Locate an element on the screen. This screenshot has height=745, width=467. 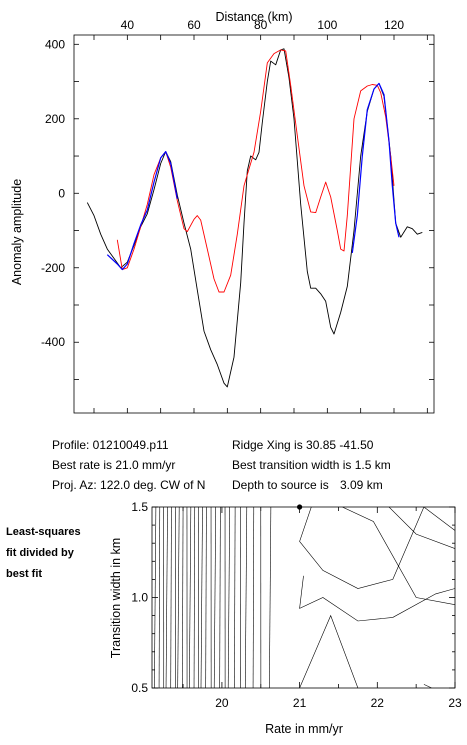
y-axis-title: Transition width in km is located at coordinates (116, 598).